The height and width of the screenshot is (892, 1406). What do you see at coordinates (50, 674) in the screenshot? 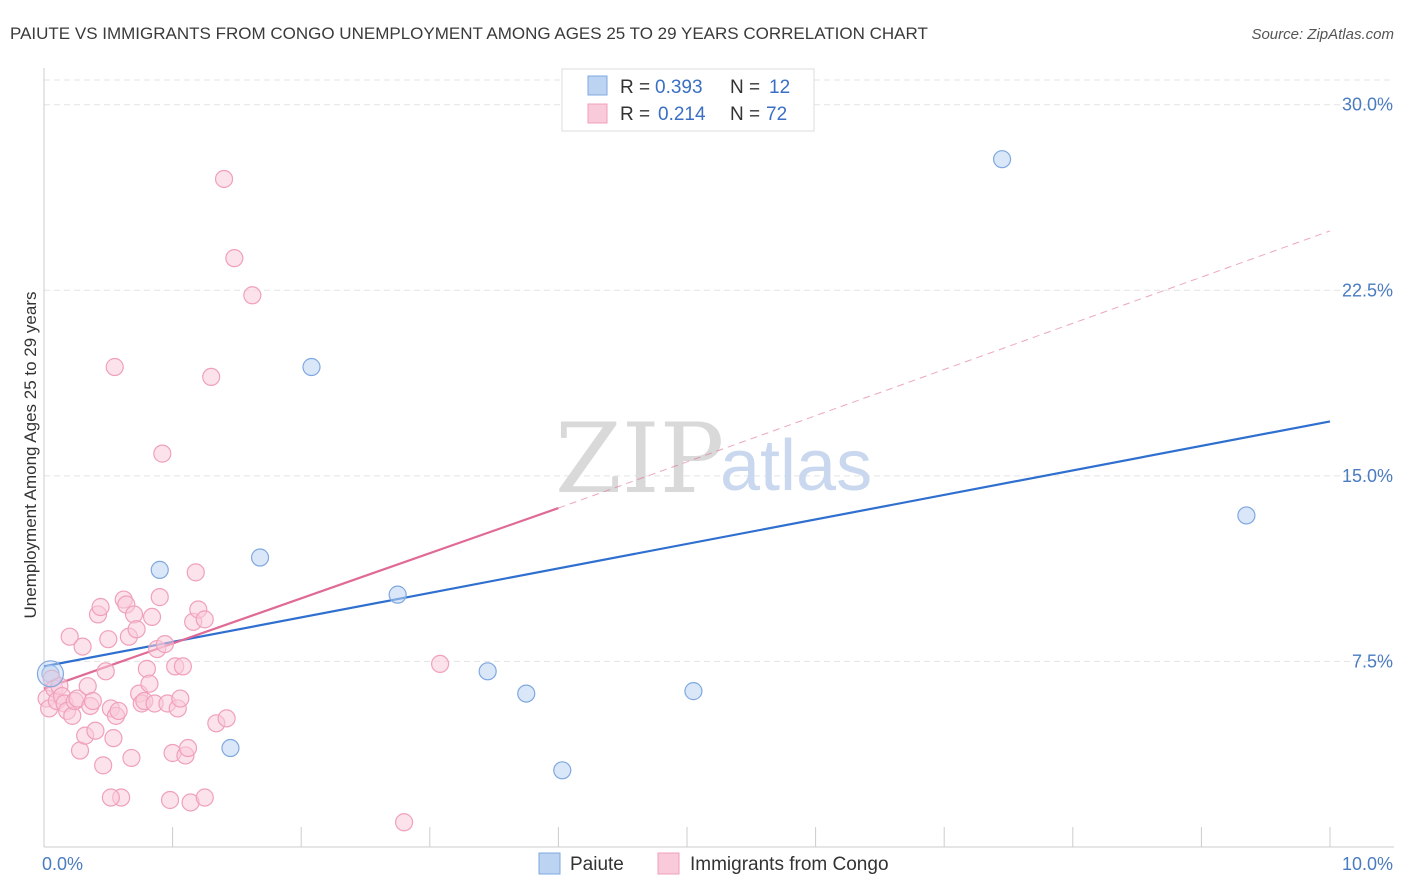
I see `paiute-point-large` at bounding box center [50, 674].